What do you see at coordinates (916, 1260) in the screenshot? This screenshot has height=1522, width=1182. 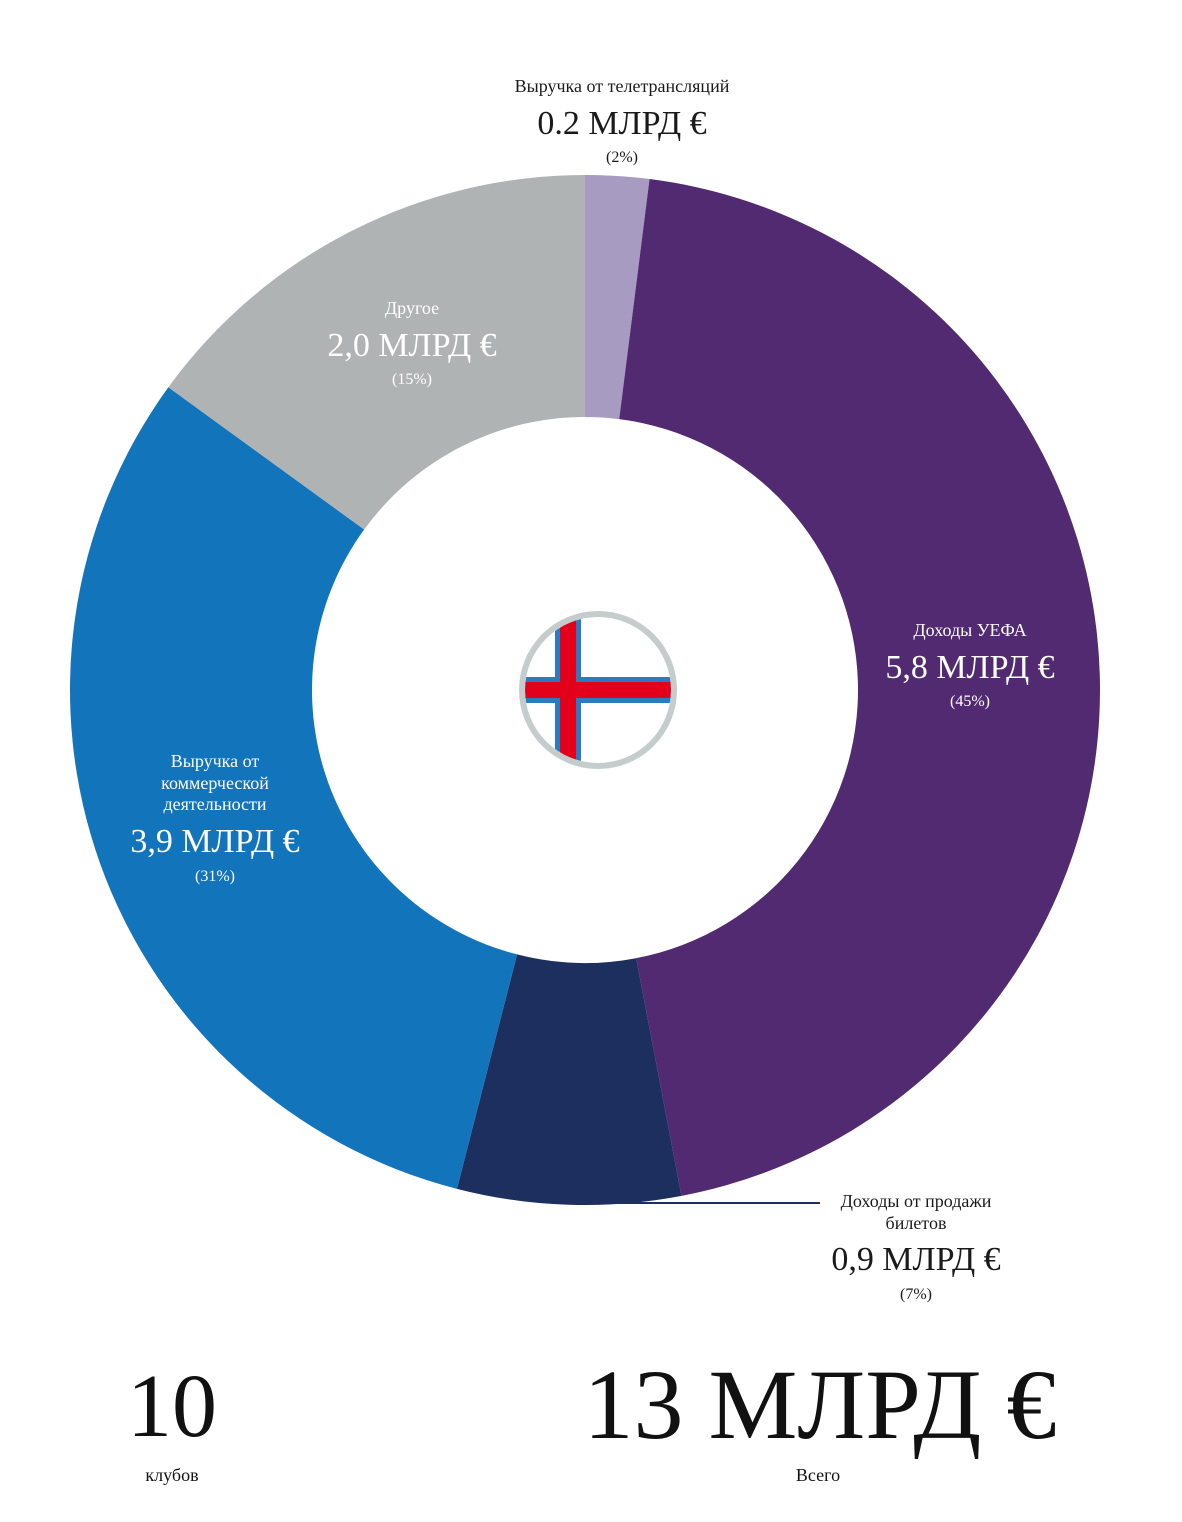 I see `slice-amount: 0,9 МЛРД €` at bounding box center [916, 1260].